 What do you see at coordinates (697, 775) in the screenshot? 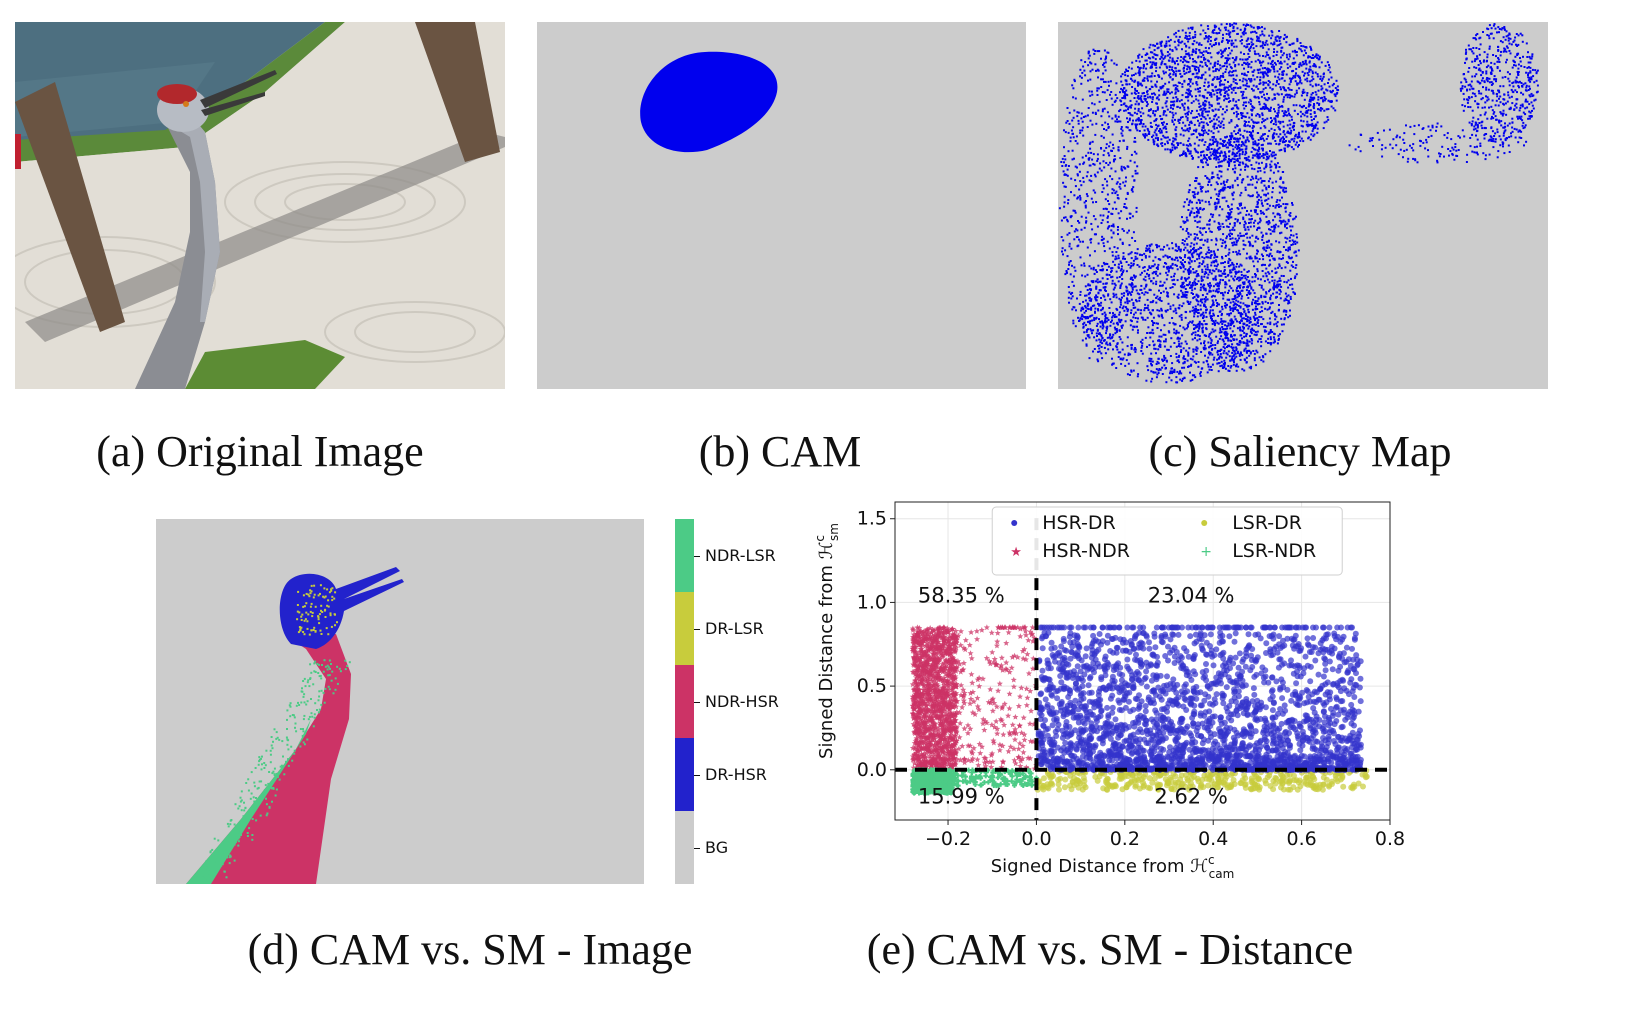
I see `colorbar-tick` at bounding box center [697, 775].